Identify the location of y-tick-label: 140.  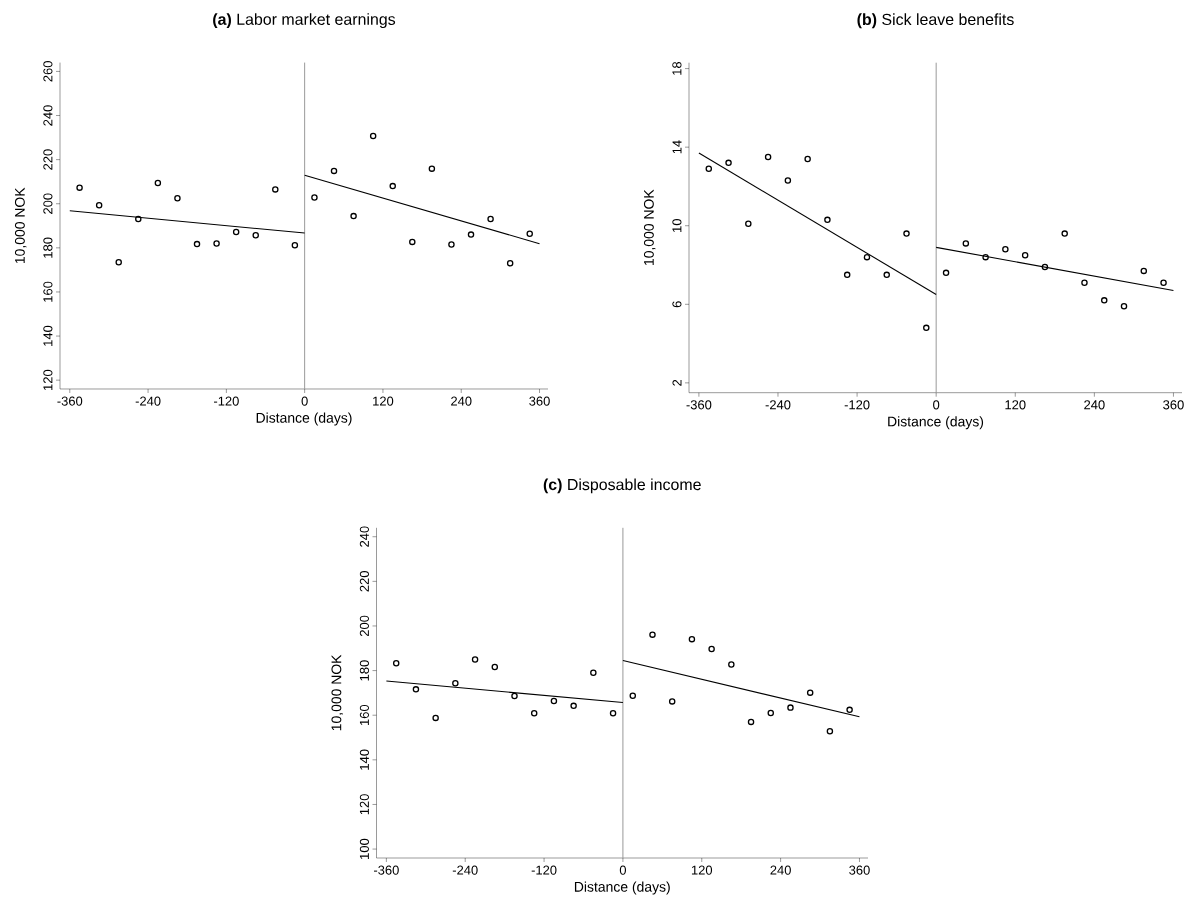
(364, 759).